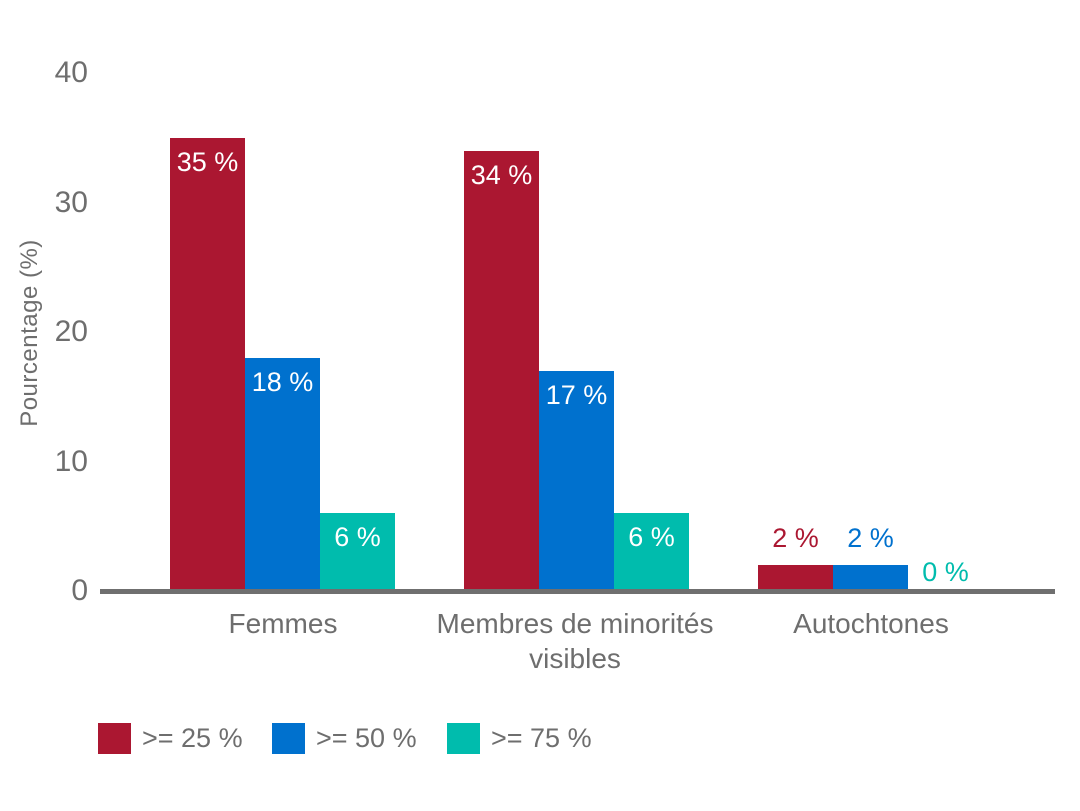  I want to click on legend-item-50: >= 50 %, so click(344, 738).